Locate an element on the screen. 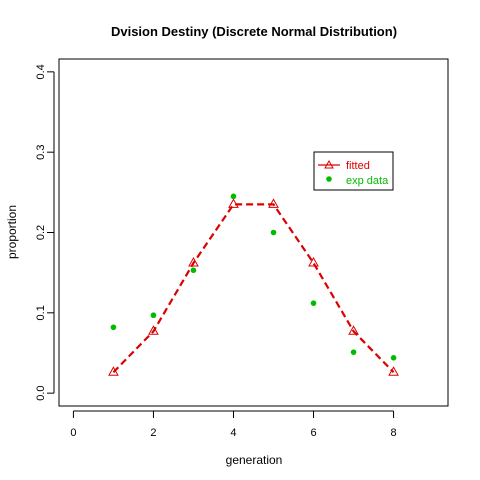 The image size is (480, 480). legend-box is located at coordinates (353, 171).